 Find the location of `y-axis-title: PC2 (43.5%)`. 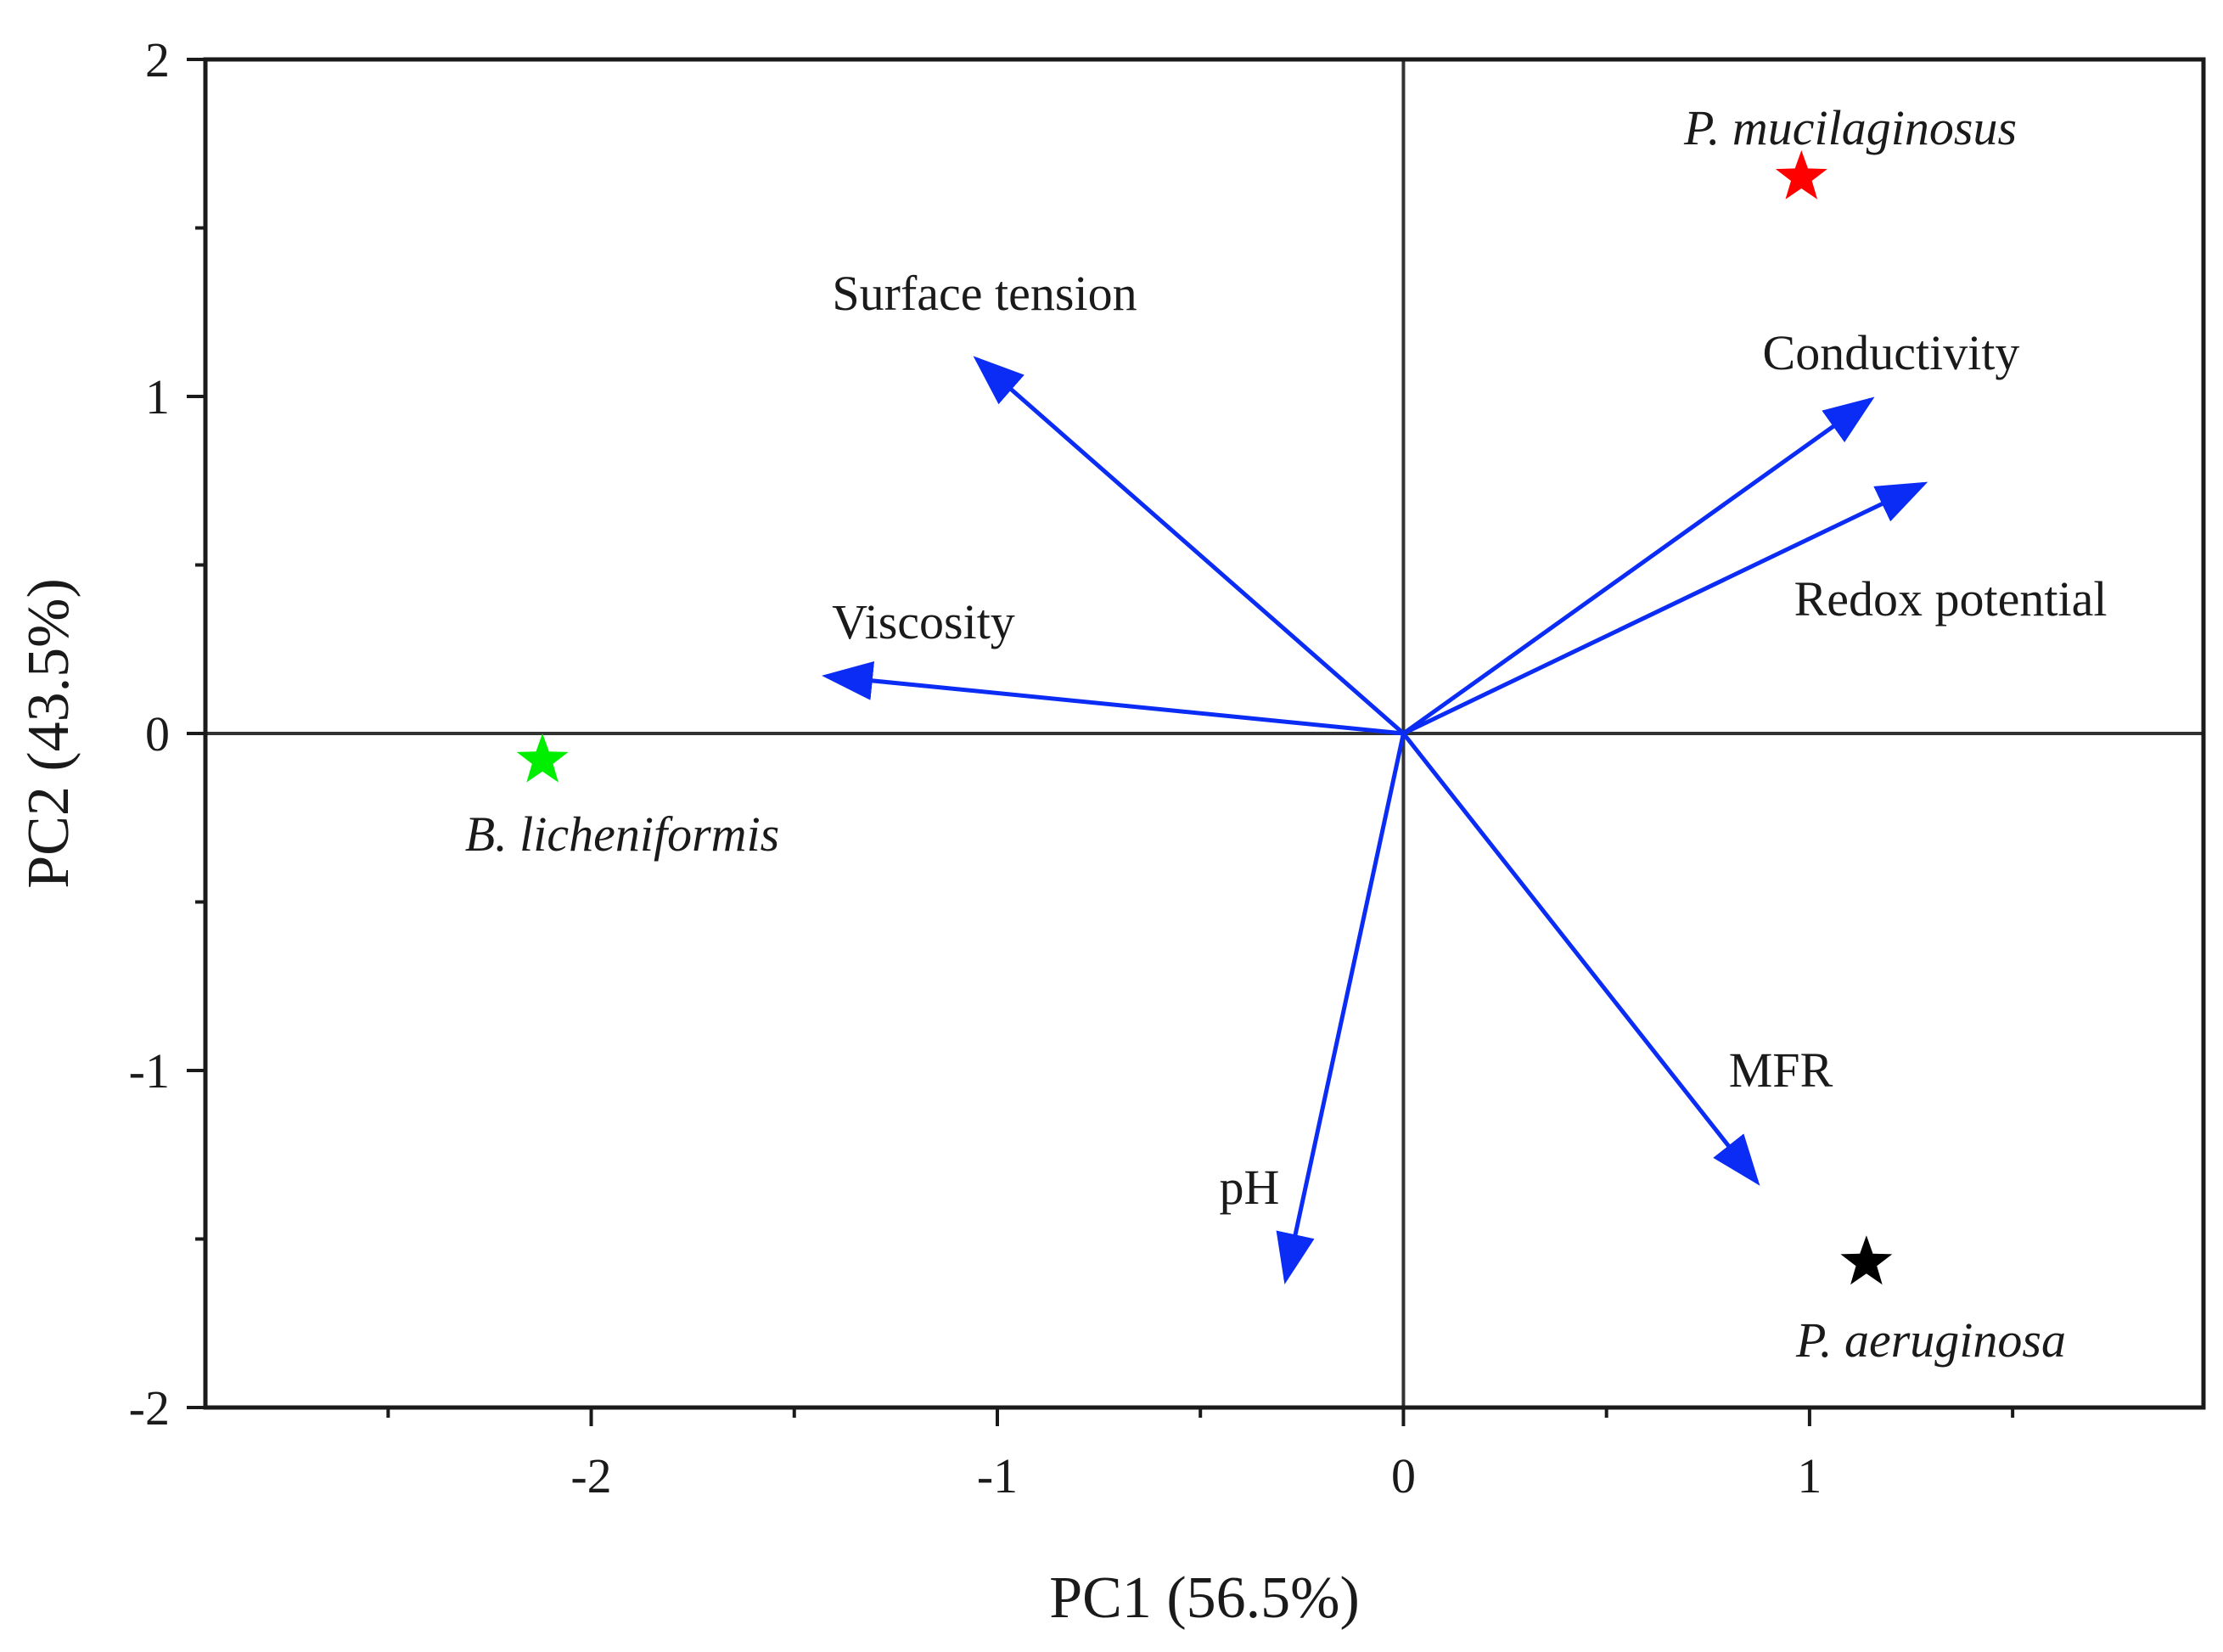

y-axis-title: PC2 (43.5%) is located at coordinates (48, 733).